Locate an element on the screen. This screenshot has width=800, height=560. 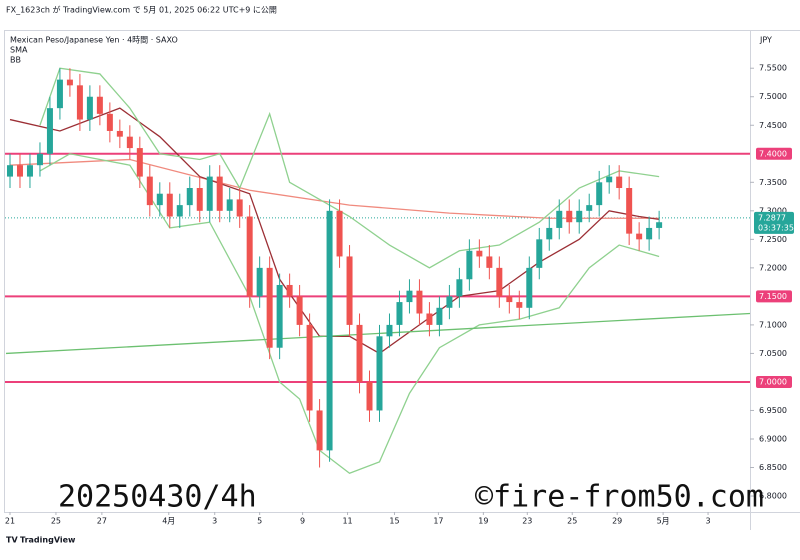
y-tick-label: 7.3500 is located at coordinates (773, 182).